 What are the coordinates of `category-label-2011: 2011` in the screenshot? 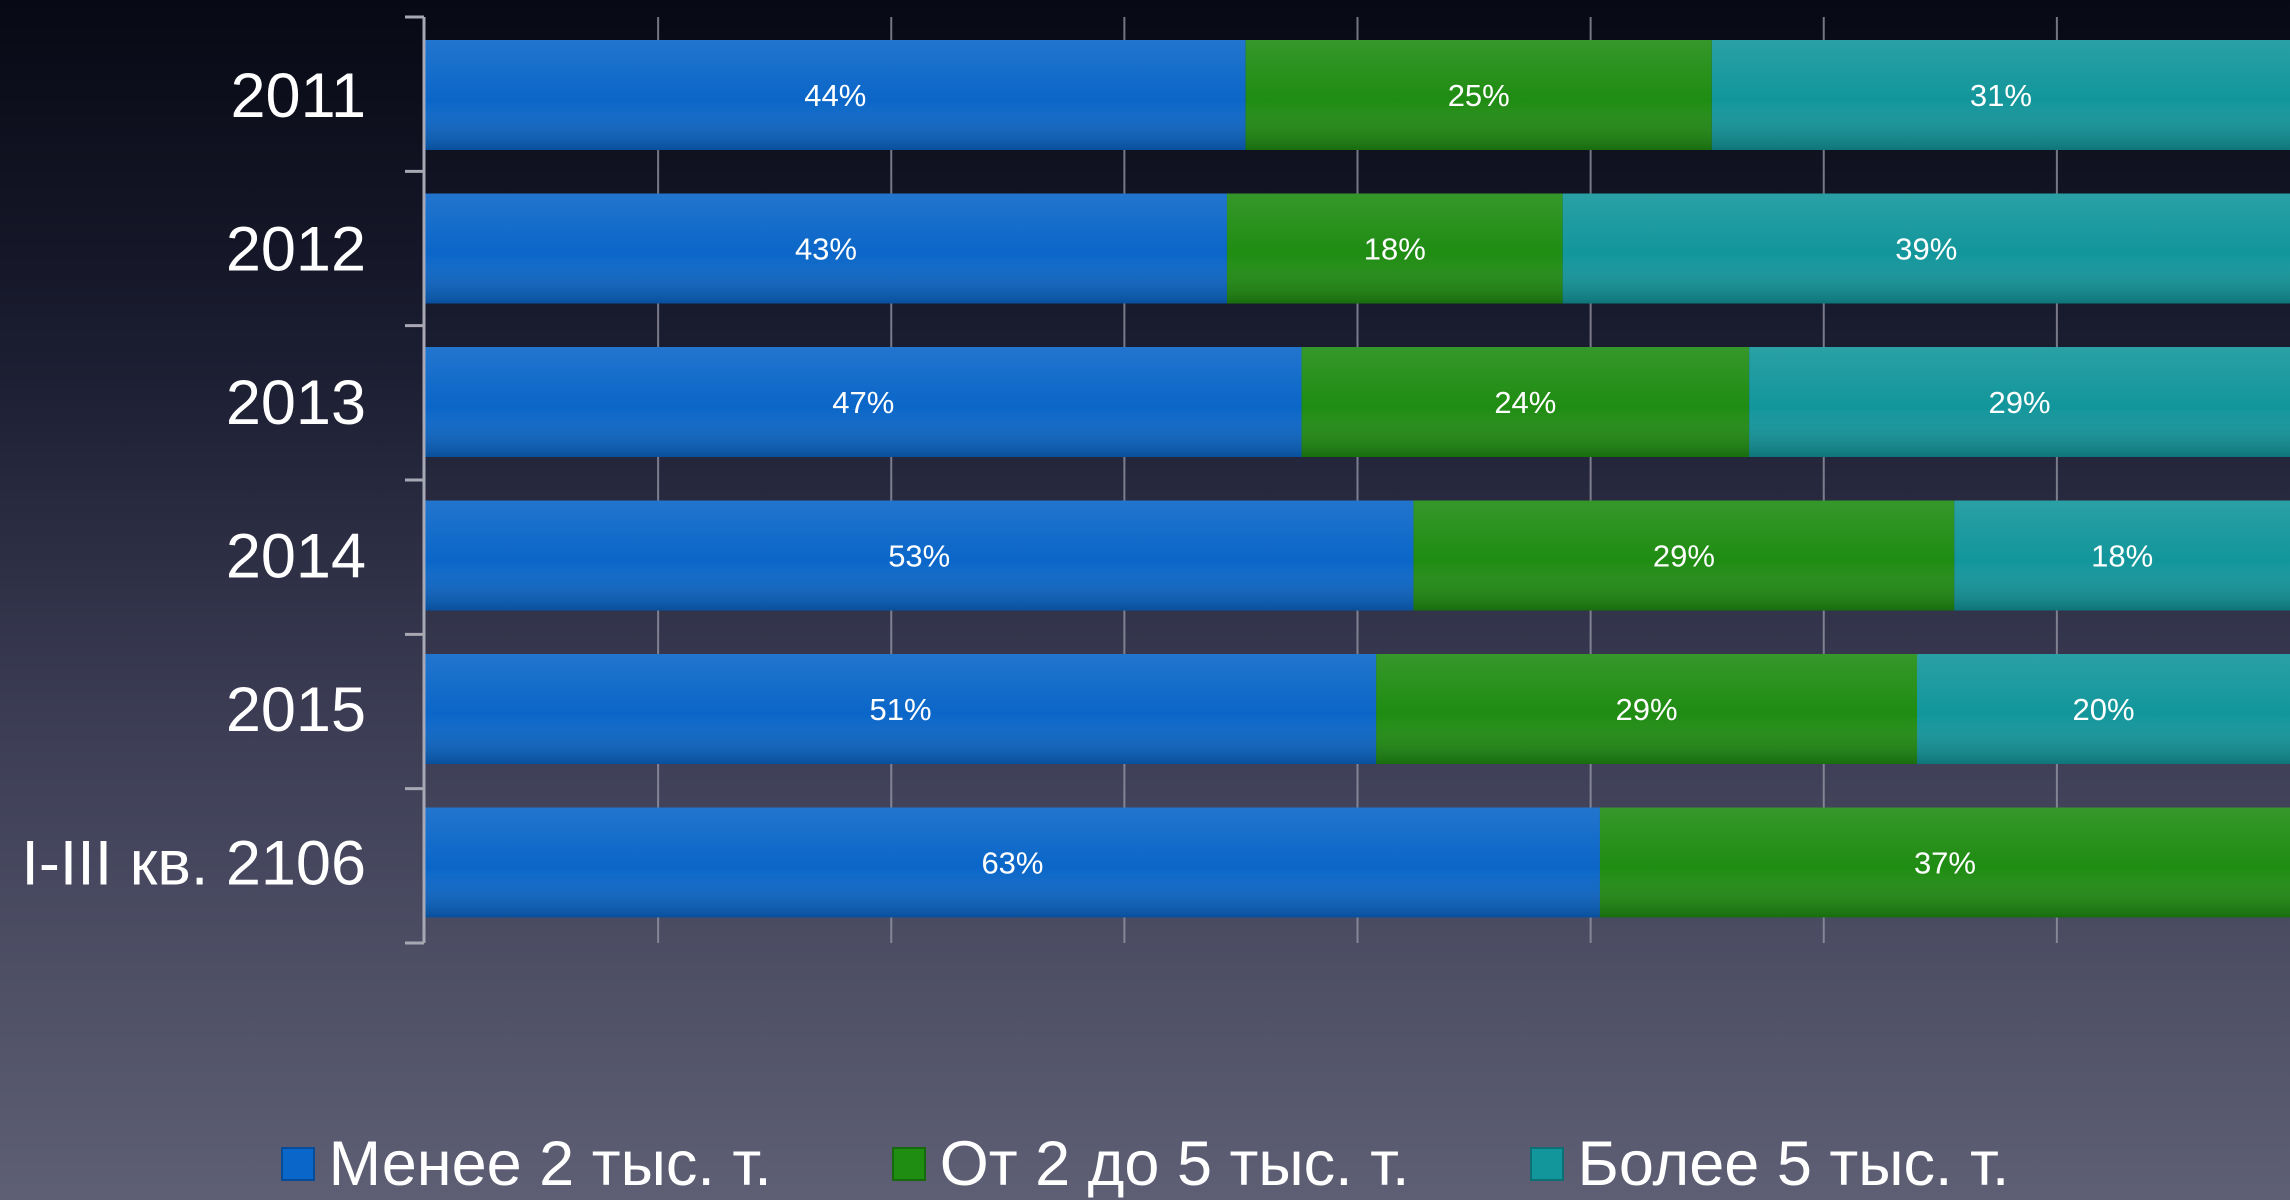 It's located at (298, 96).